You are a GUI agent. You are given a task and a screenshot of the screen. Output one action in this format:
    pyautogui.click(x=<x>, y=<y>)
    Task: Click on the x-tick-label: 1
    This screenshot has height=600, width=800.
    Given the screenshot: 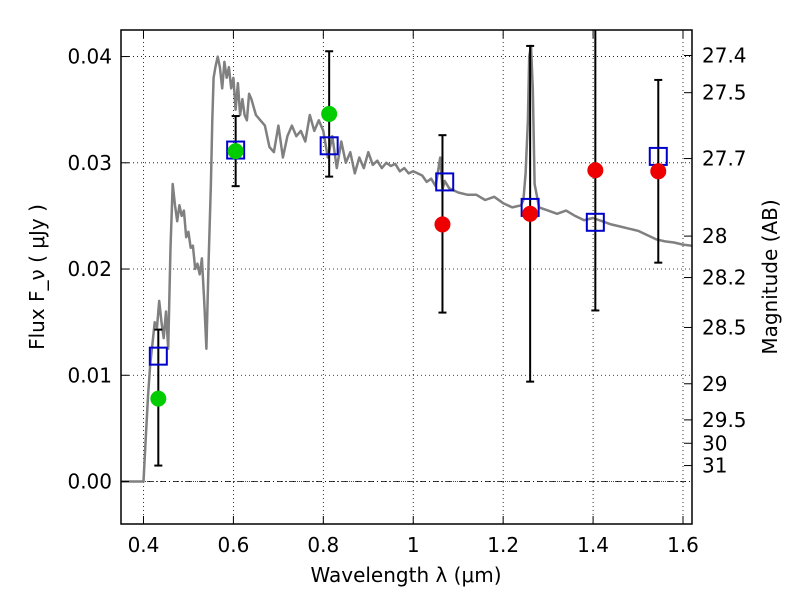 What is the action you would take?
    pyautogui.click(x=413, y=545)
    